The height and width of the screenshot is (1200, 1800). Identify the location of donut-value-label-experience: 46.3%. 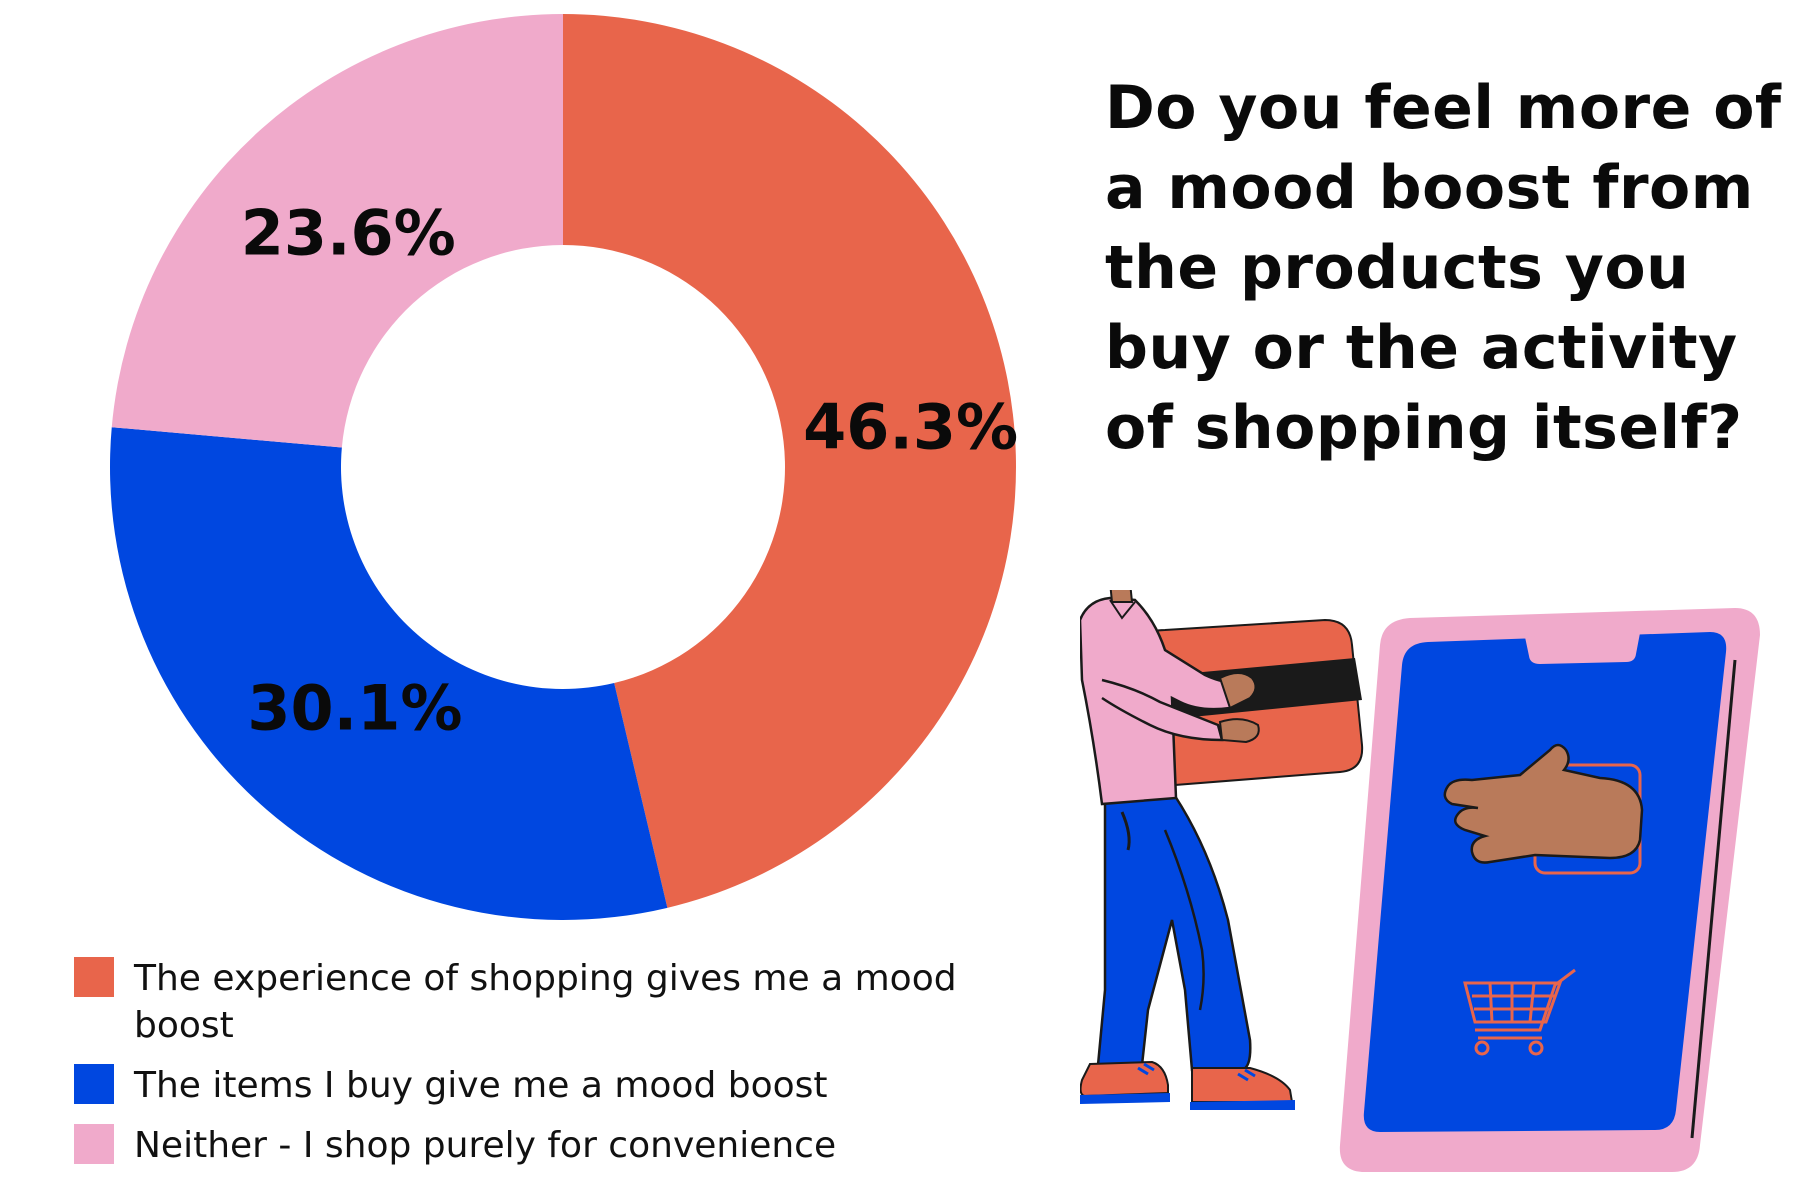
(910, 426).